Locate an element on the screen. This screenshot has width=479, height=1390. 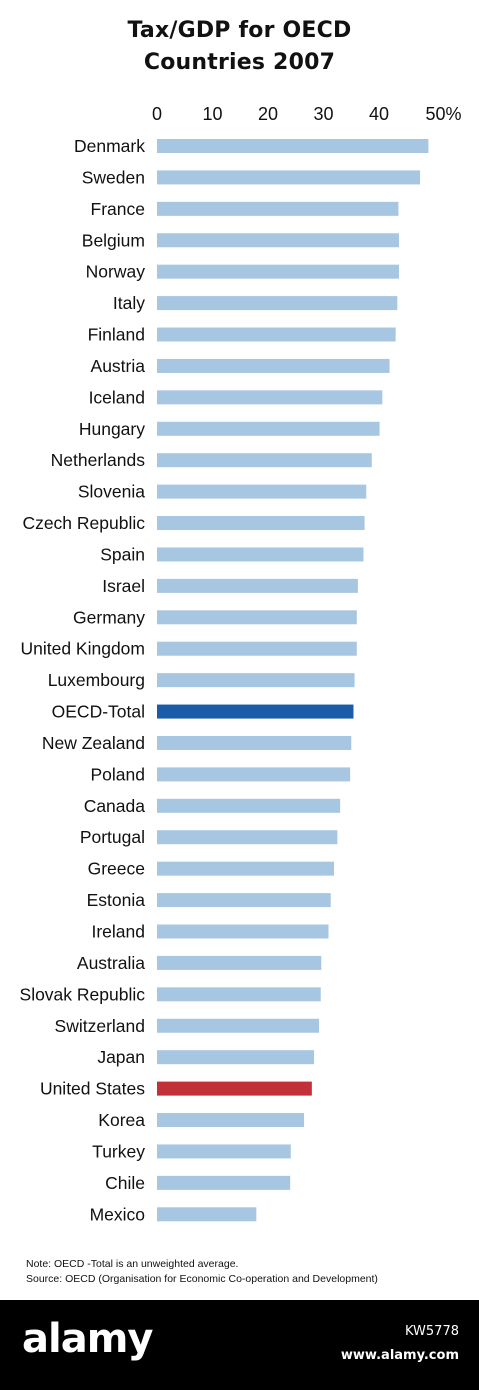
category-label: Luxembourg is located at coordinates (96, 680).